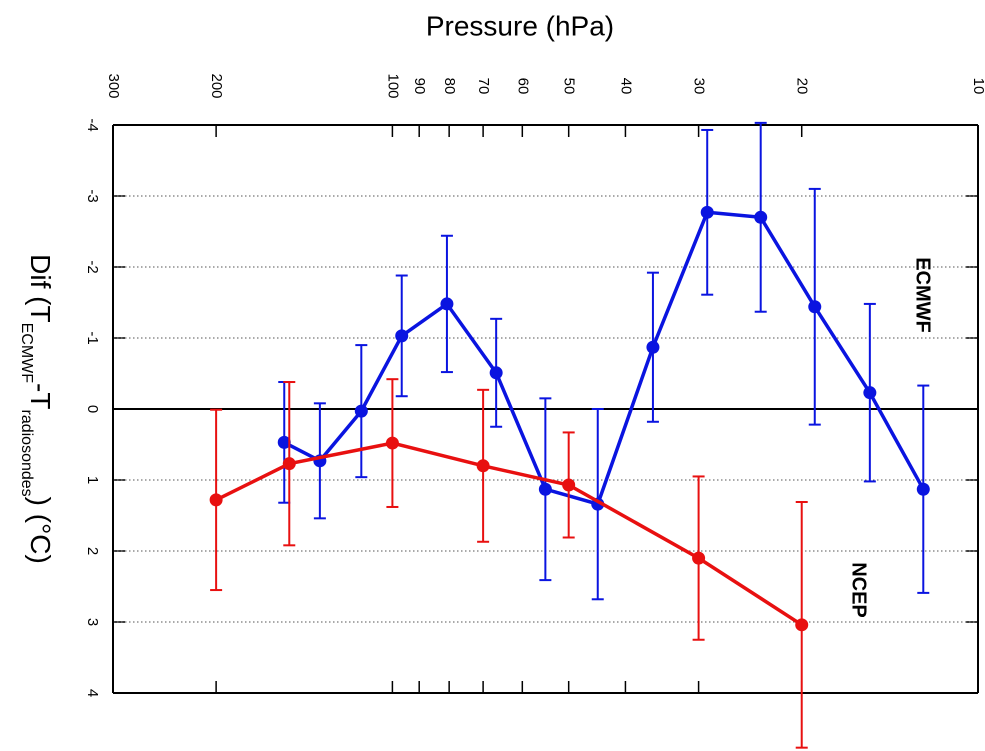  Describe the element at coordinates (92, 266) in the screenshot. I see `y-tick-label: -2` at that location.